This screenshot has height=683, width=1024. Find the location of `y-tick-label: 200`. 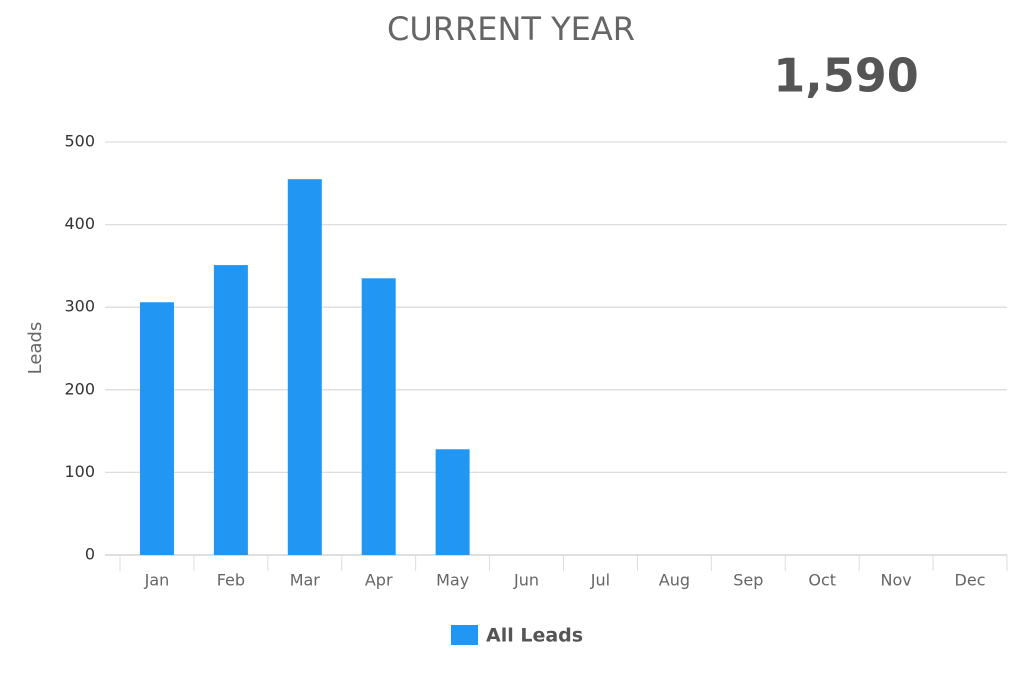

y-tick-label: 200 is located at coordinates (79, 388).